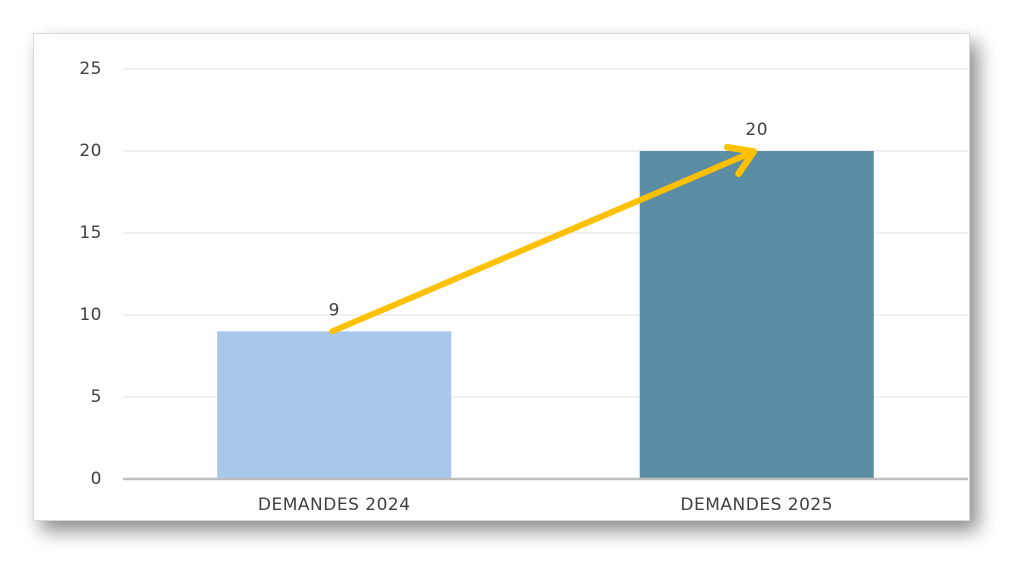 The image size is (1035, 586). Describe the element at coordinates (96, 397) in the screenshot. I see `y-tick-label: 5` at that location.